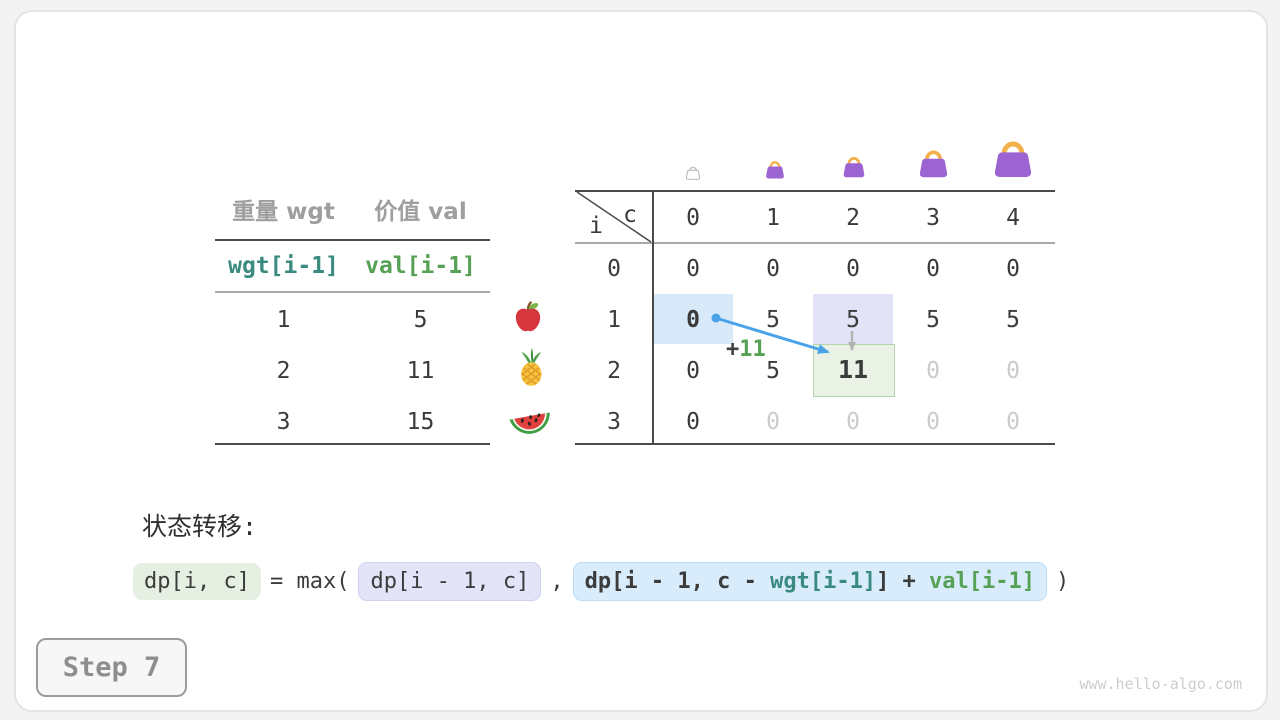 This screenshot has width=1280, height=720. Describe the element at coordinates (420, 212) in the screenshot. I see `items-col-value-header: 价值 val` at that location.